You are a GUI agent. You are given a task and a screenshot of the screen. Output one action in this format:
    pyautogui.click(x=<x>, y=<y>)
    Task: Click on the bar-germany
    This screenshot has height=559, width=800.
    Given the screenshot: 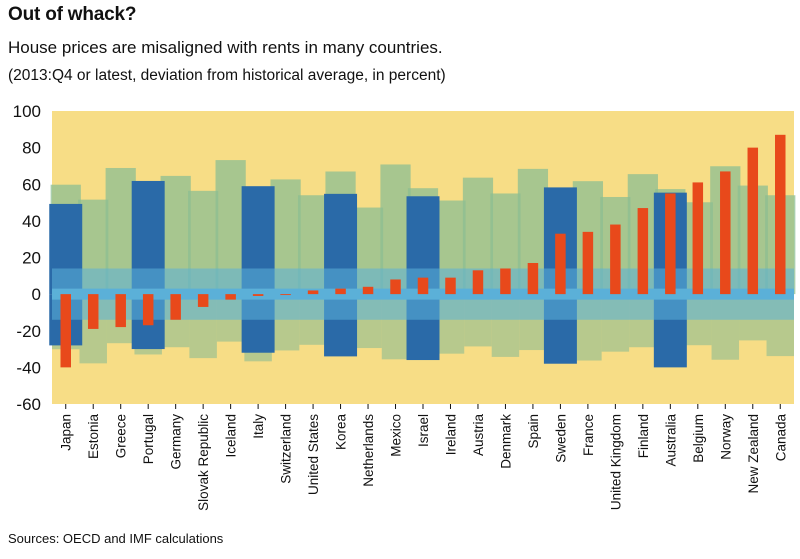 What is the action you would take?
    pyautogui.click(x=175, y=307)
    